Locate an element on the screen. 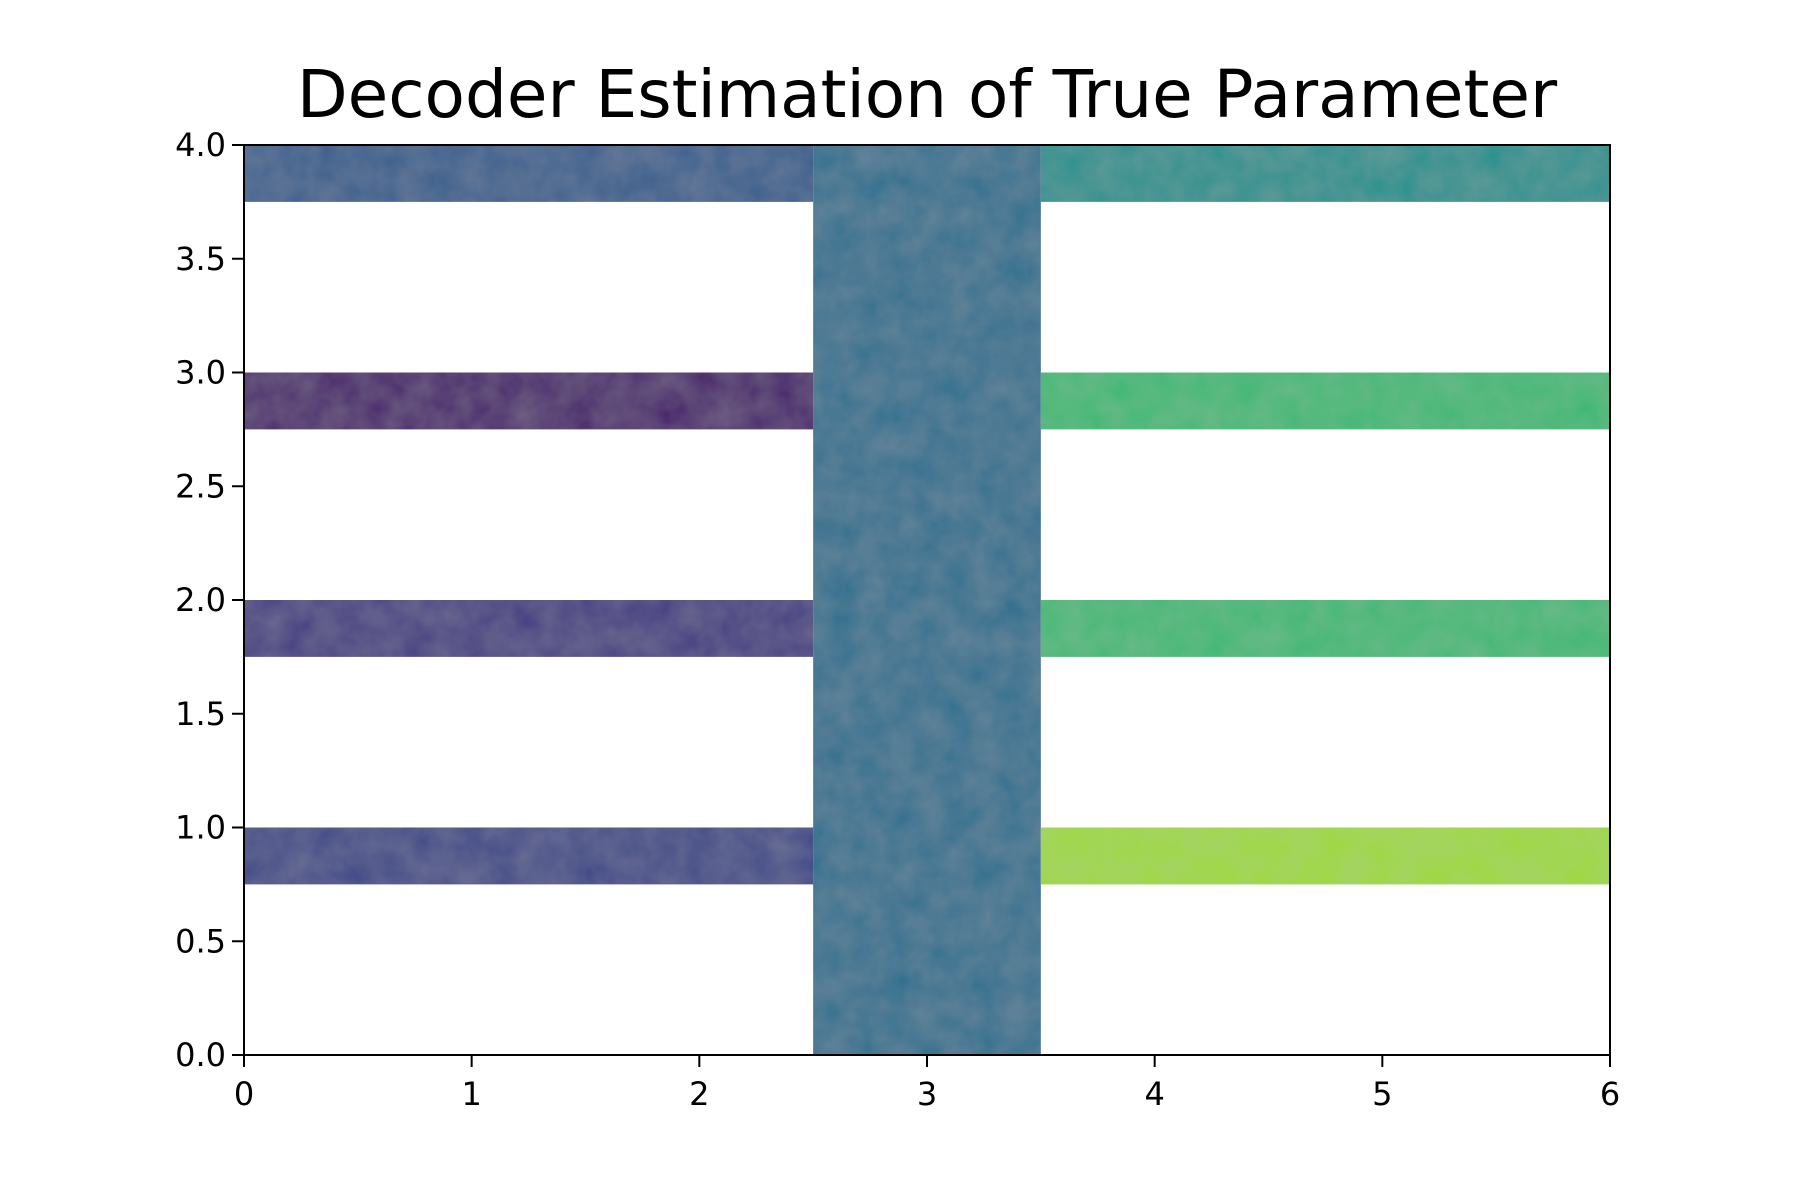  y-axis-ticks: 0.0 0.5 1.0 1.5 2.0 2.5 3.0 3.5 4.0 is located at coordinates (209, 600).